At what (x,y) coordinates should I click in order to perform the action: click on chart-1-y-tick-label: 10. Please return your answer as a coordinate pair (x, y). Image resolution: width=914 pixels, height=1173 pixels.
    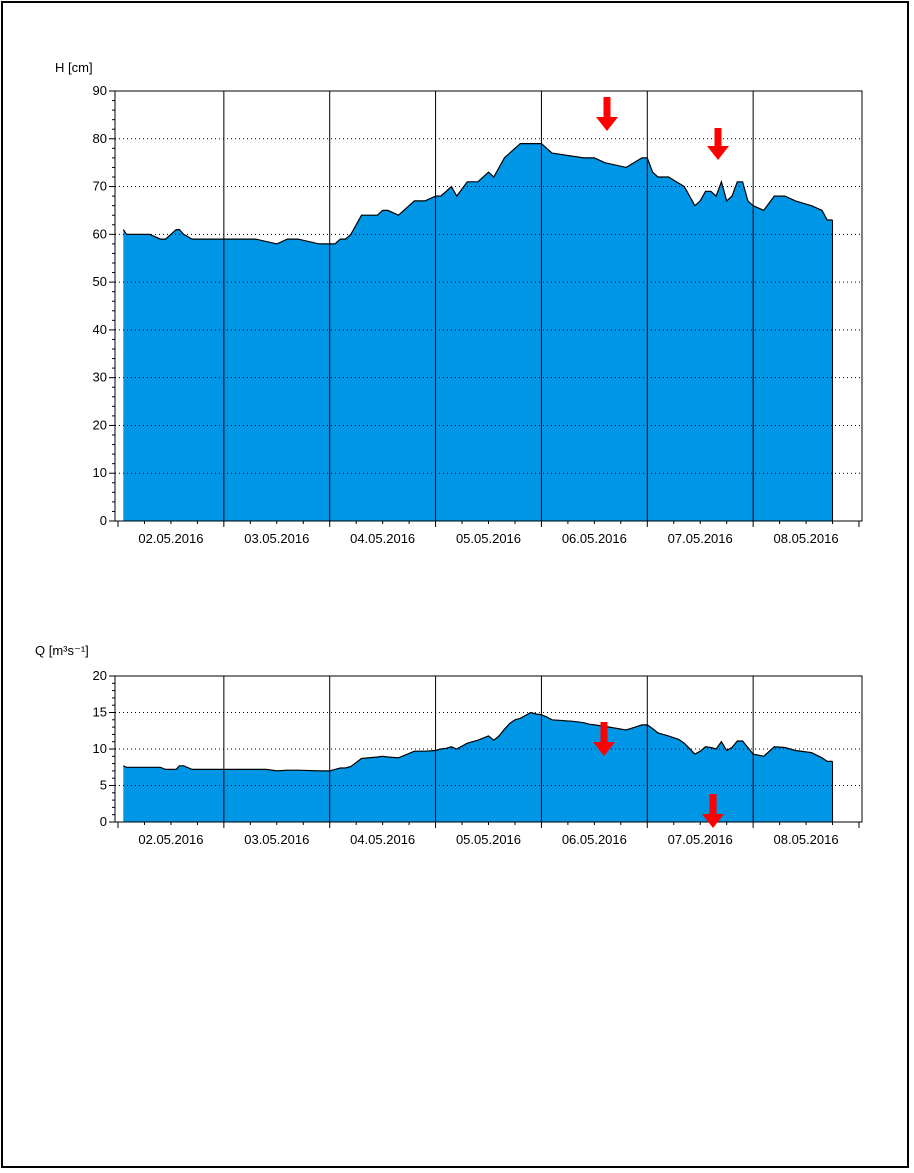
    Looking at the image, I should click on (100, 472).